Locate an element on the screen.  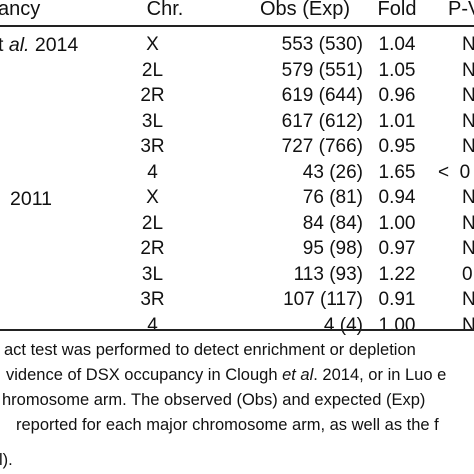
cell-obs-exp: 107 (117) is located at coordinates (323, 299).